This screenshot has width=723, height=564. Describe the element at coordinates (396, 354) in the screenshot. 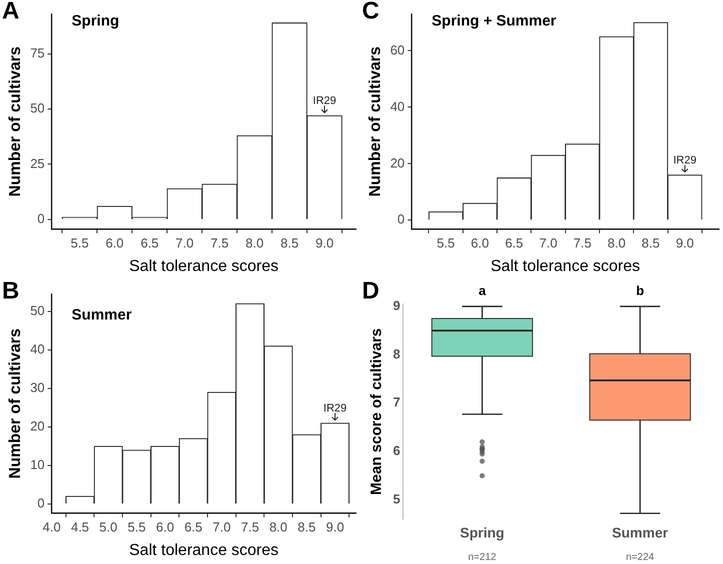

I see `y-tick-label: 8` at that location.